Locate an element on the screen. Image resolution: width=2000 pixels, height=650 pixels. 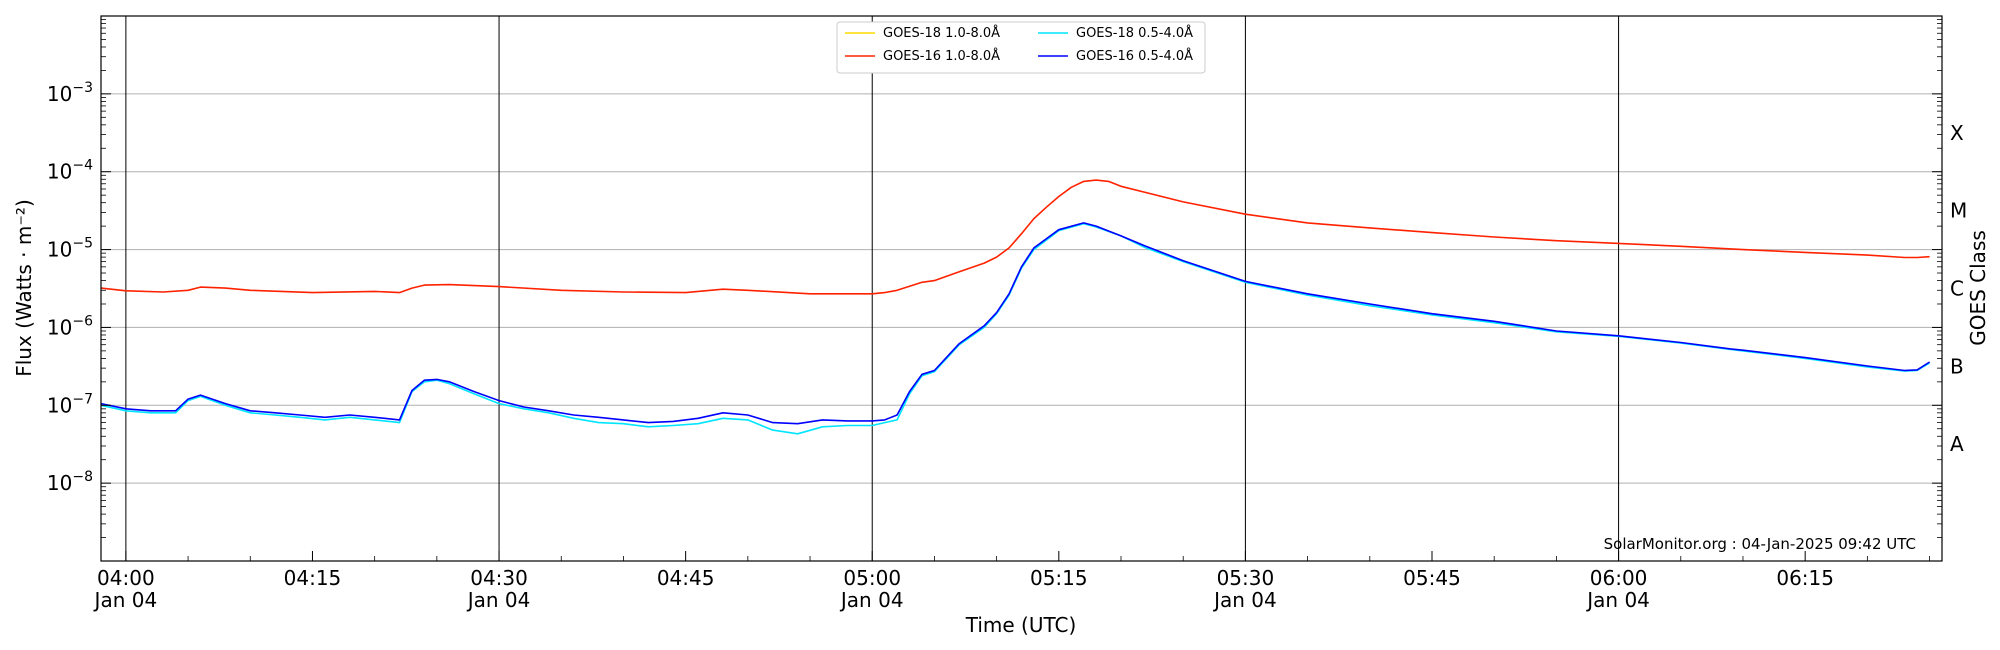
legend-label: GOES-16 1.0-8.0Å is located at coordinates (941, 56).